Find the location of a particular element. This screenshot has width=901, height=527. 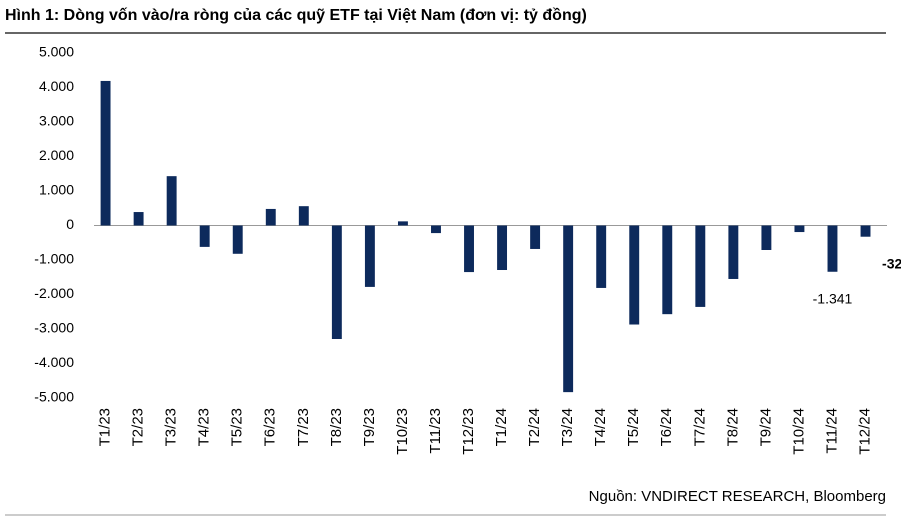

x-tick-label: T4/23 is located at coordinates (204, 427).